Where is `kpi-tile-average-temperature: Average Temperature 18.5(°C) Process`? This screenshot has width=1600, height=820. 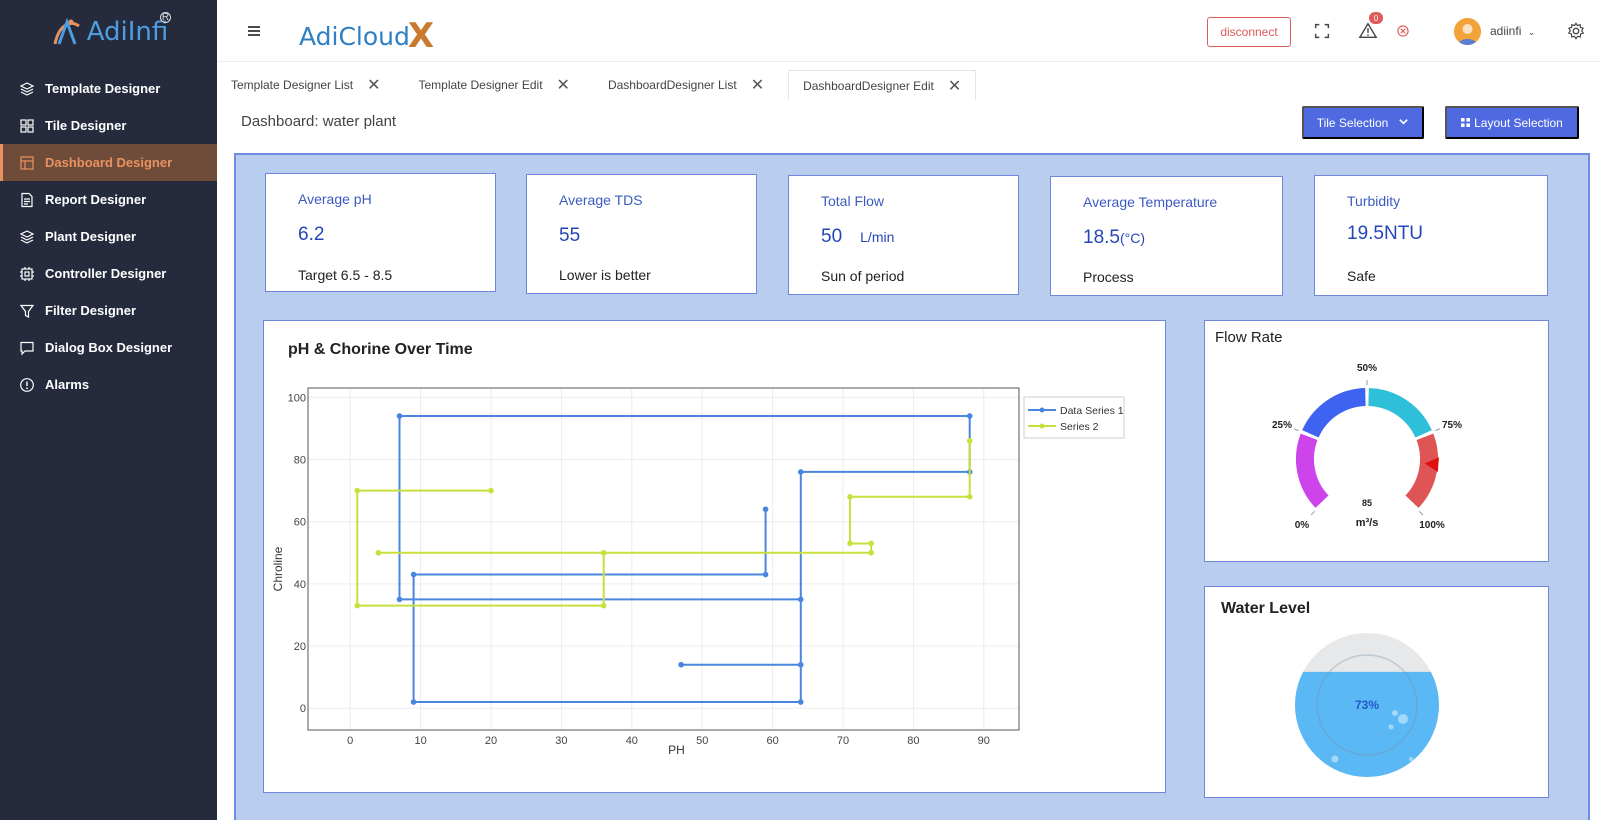 kpi-tile-average-temperature: Average Temperature 18.5(°C) Process is located at coordinates (1166, 236).